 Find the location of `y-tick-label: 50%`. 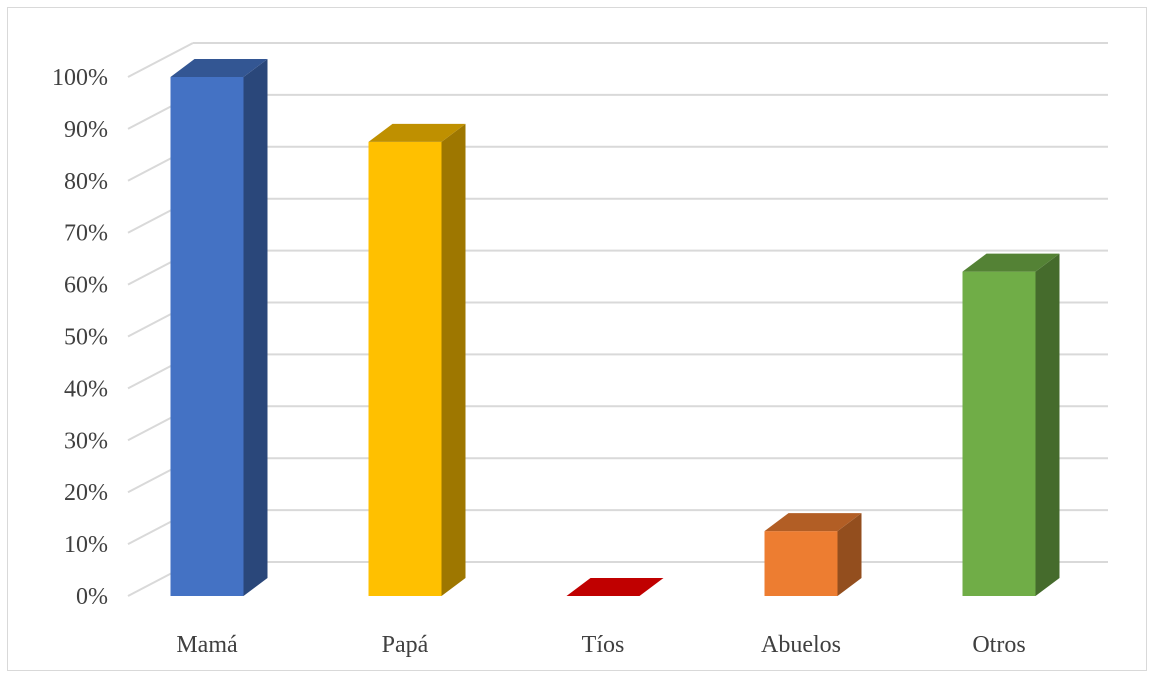

y-tick-label: 50% is located at coordinates (86, 338).